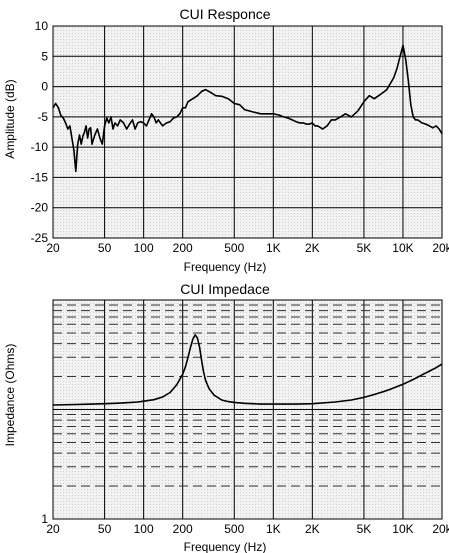 This screenshot has width=449, height=553. Describe the element at coordinates (247, 370) in the screenshot. I see `impedance-series-points` at that location.